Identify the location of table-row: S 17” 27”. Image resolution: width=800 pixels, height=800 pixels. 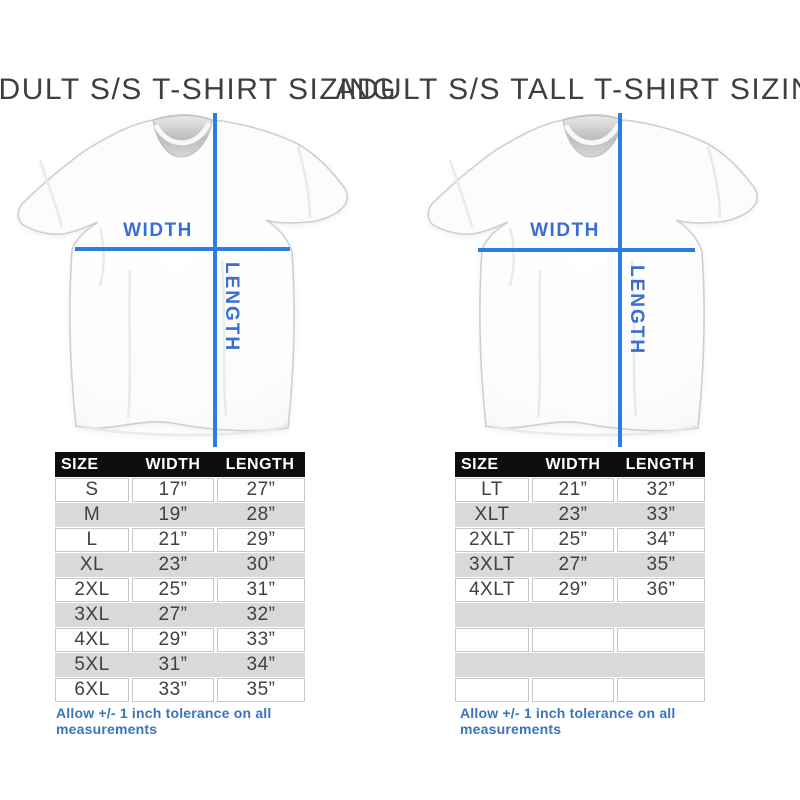
(180, 490).